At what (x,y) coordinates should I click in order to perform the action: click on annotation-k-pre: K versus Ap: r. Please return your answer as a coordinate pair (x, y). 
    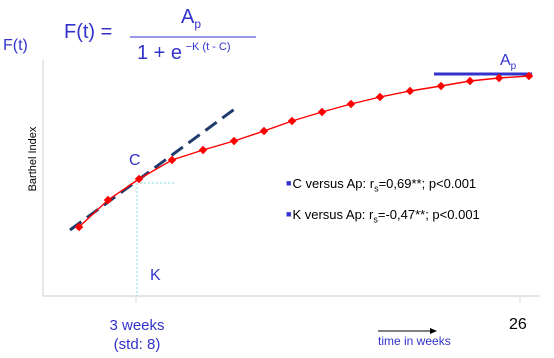
    Looking at the image, I should click on (333, 214).